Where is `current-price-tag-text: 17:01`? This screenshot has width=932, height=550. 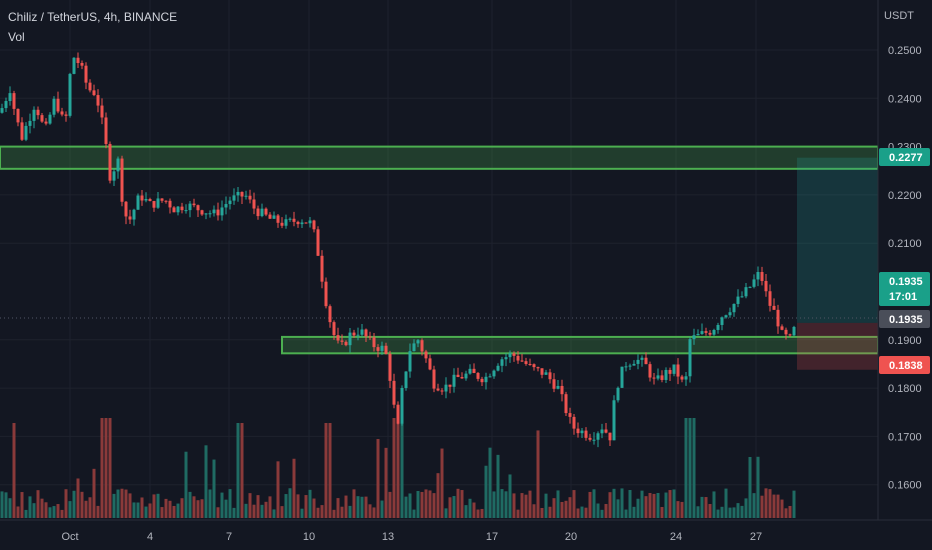
current-price-tag-text: 17:01 is located at coordinates (903, 297).